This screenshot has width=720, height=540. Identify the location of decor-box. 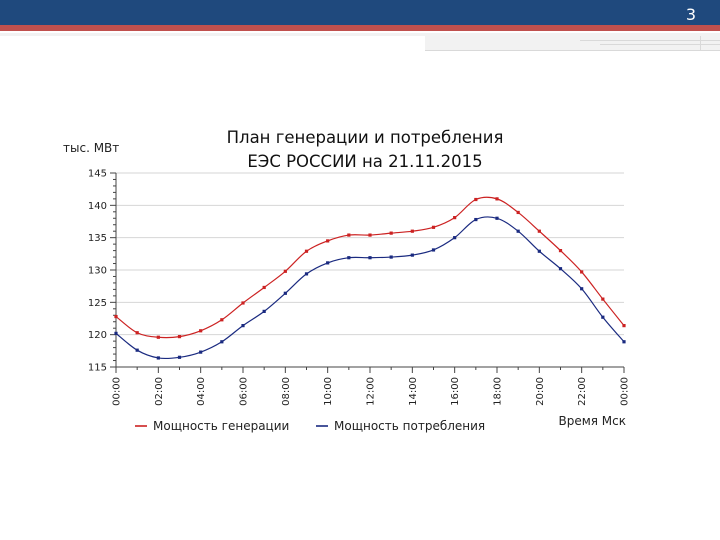
(572, 43).